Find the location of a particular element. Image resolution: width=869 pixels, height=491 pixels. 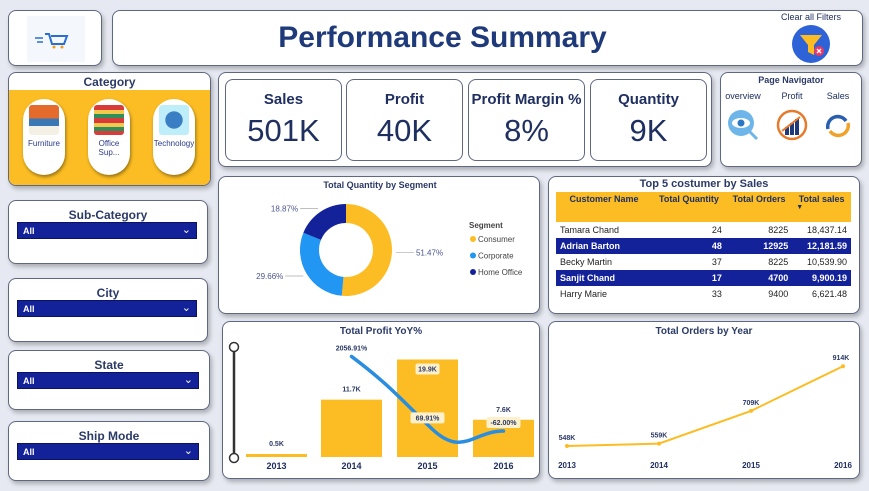

table-cell: 10,539.90 is located at coordinates (826, 262).